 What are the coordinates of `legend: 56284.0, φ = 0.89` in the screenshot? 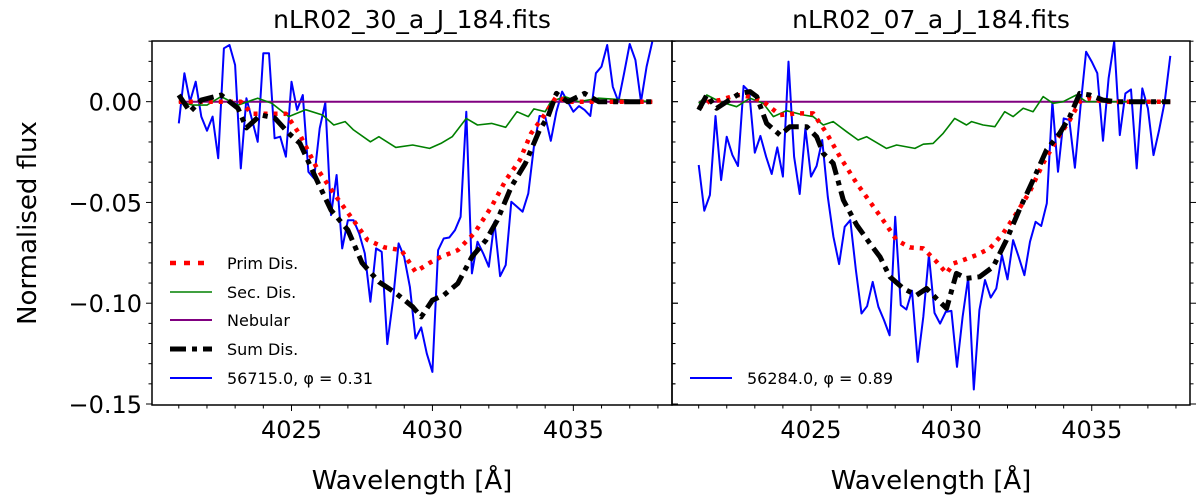 It's located at (791, 378).